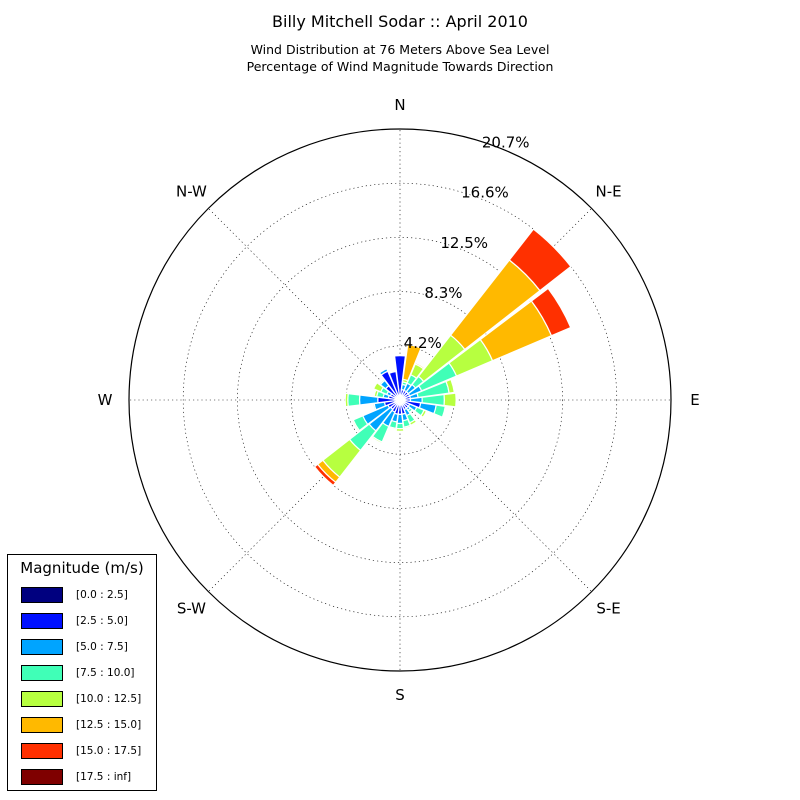 The height and width of the screenshot is (800, 800). I want to click on radial-grid-ring, so click(400, 400).